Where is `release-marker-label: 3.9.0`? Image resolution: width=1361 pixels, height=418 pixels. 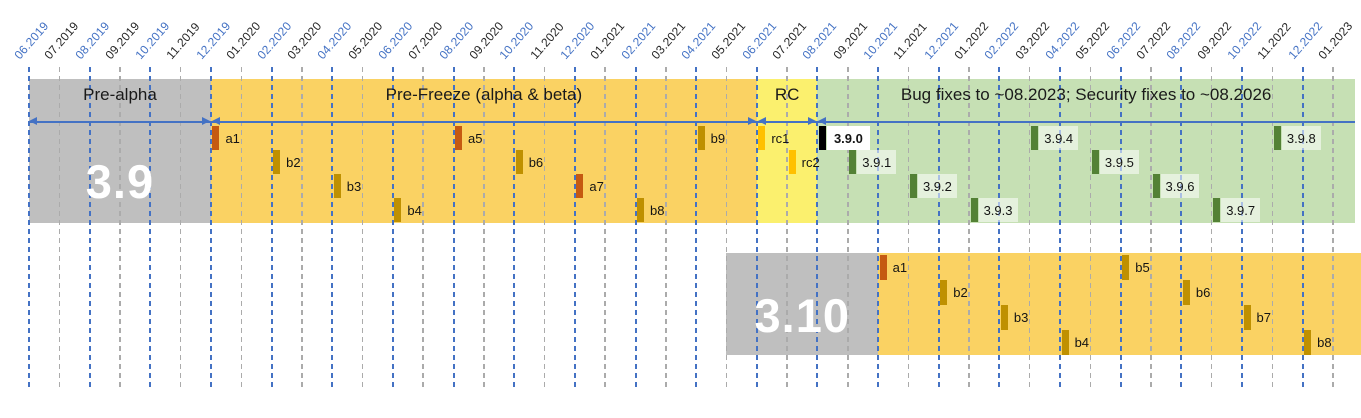 release-marker-label: 3.9.0 is located at coordinates (848, 138).